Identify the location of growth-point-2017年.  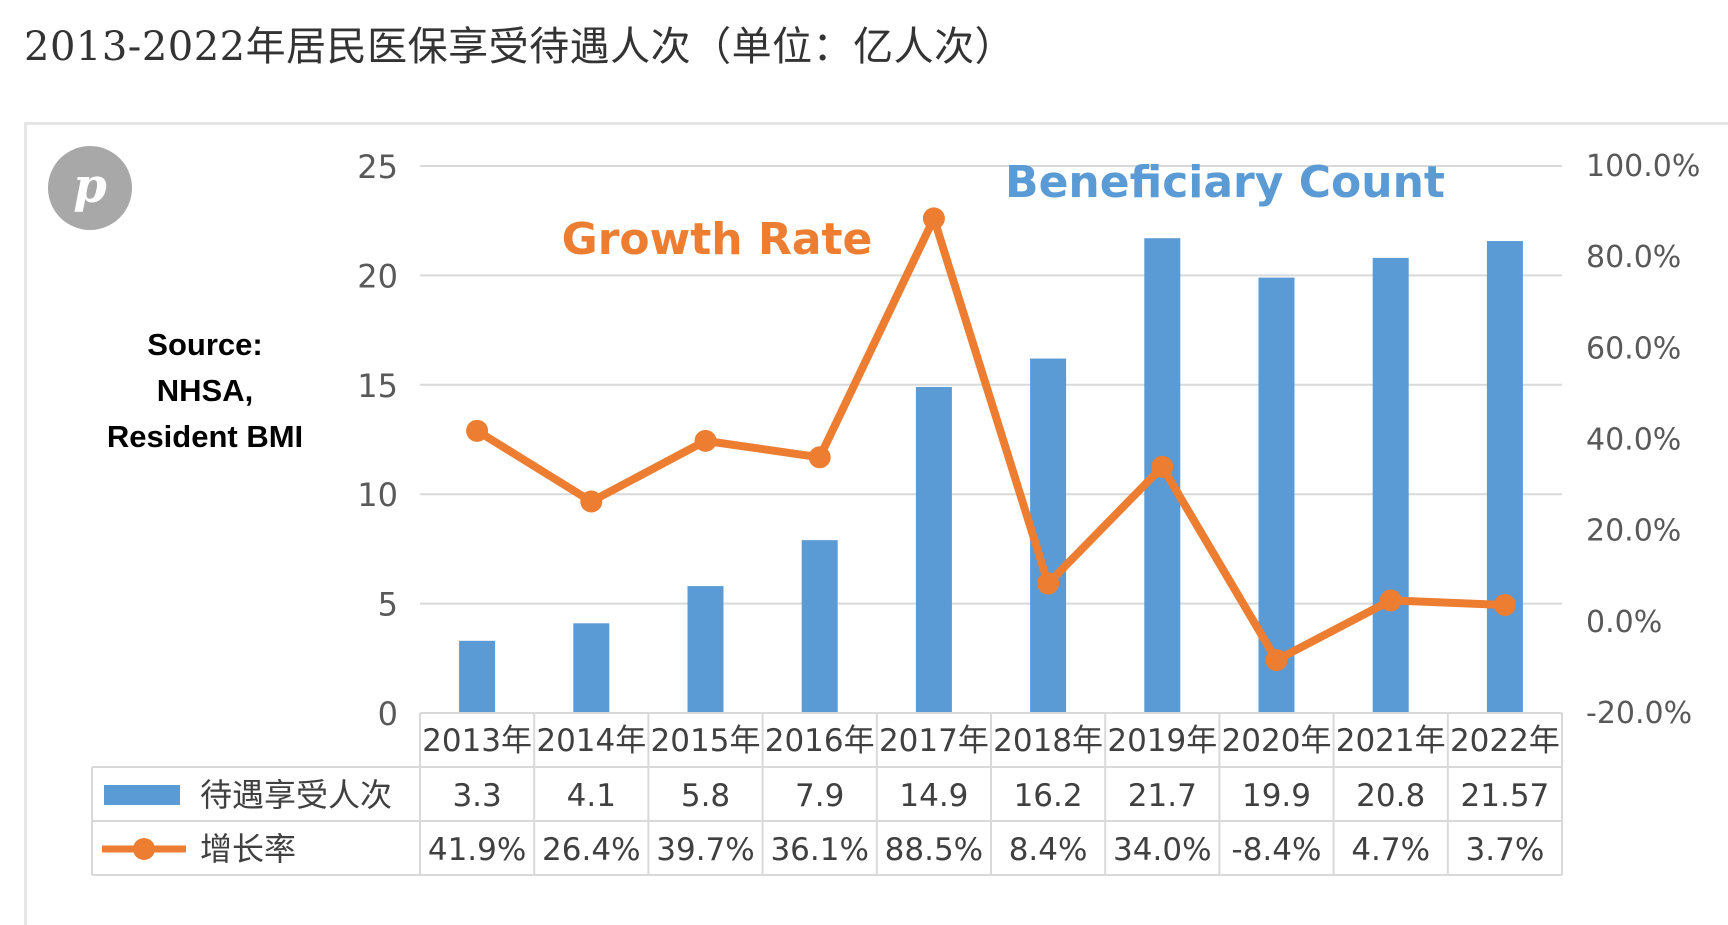
(933, 218).